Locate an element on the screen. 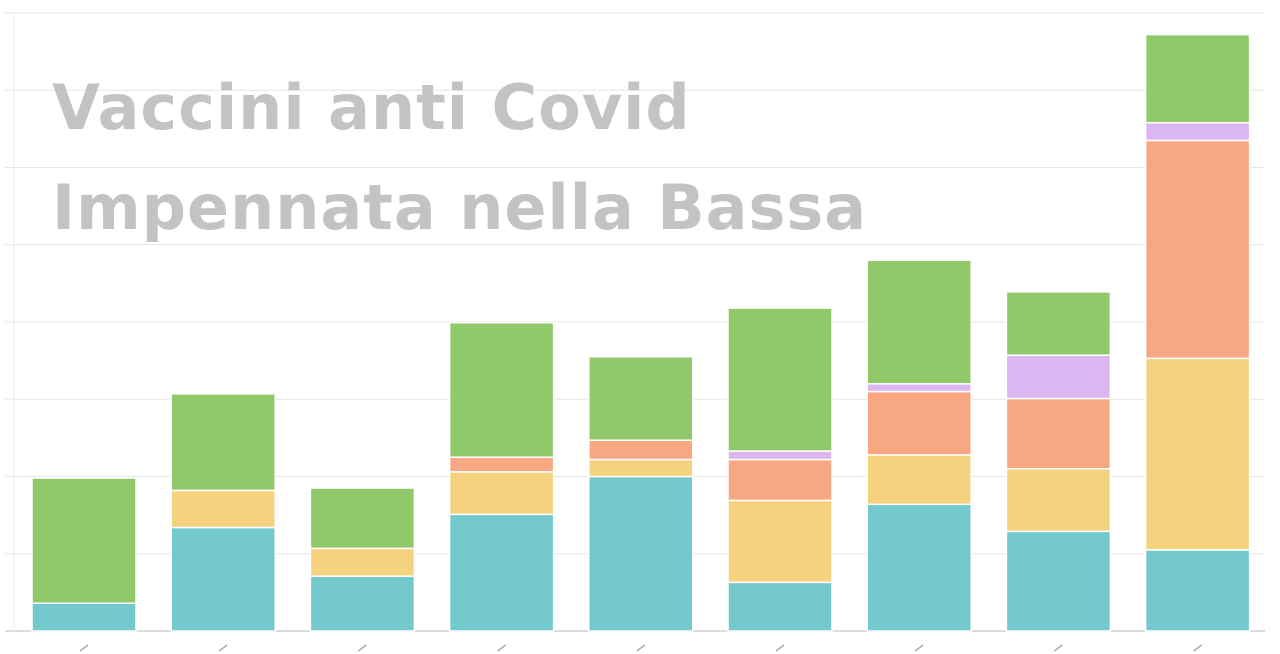  x-tick-marks is located at coordinates (640, 648).